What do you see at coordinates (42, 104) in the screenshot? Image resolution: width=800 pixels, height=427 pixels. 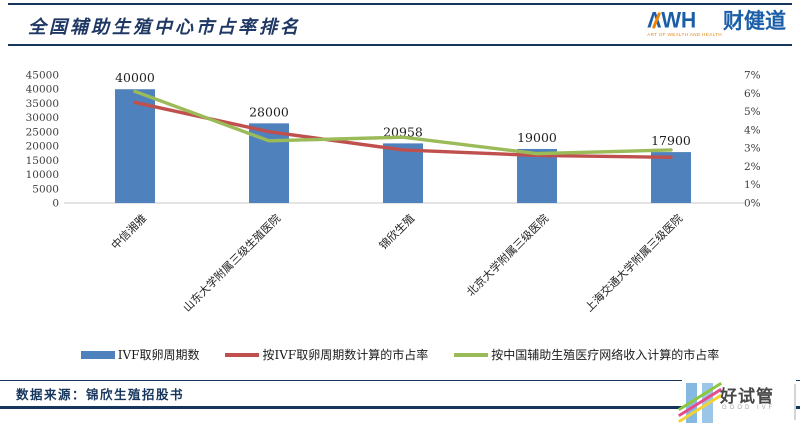 I see `y-axis-left-tick: 35000` at bounding box center [42, 104].